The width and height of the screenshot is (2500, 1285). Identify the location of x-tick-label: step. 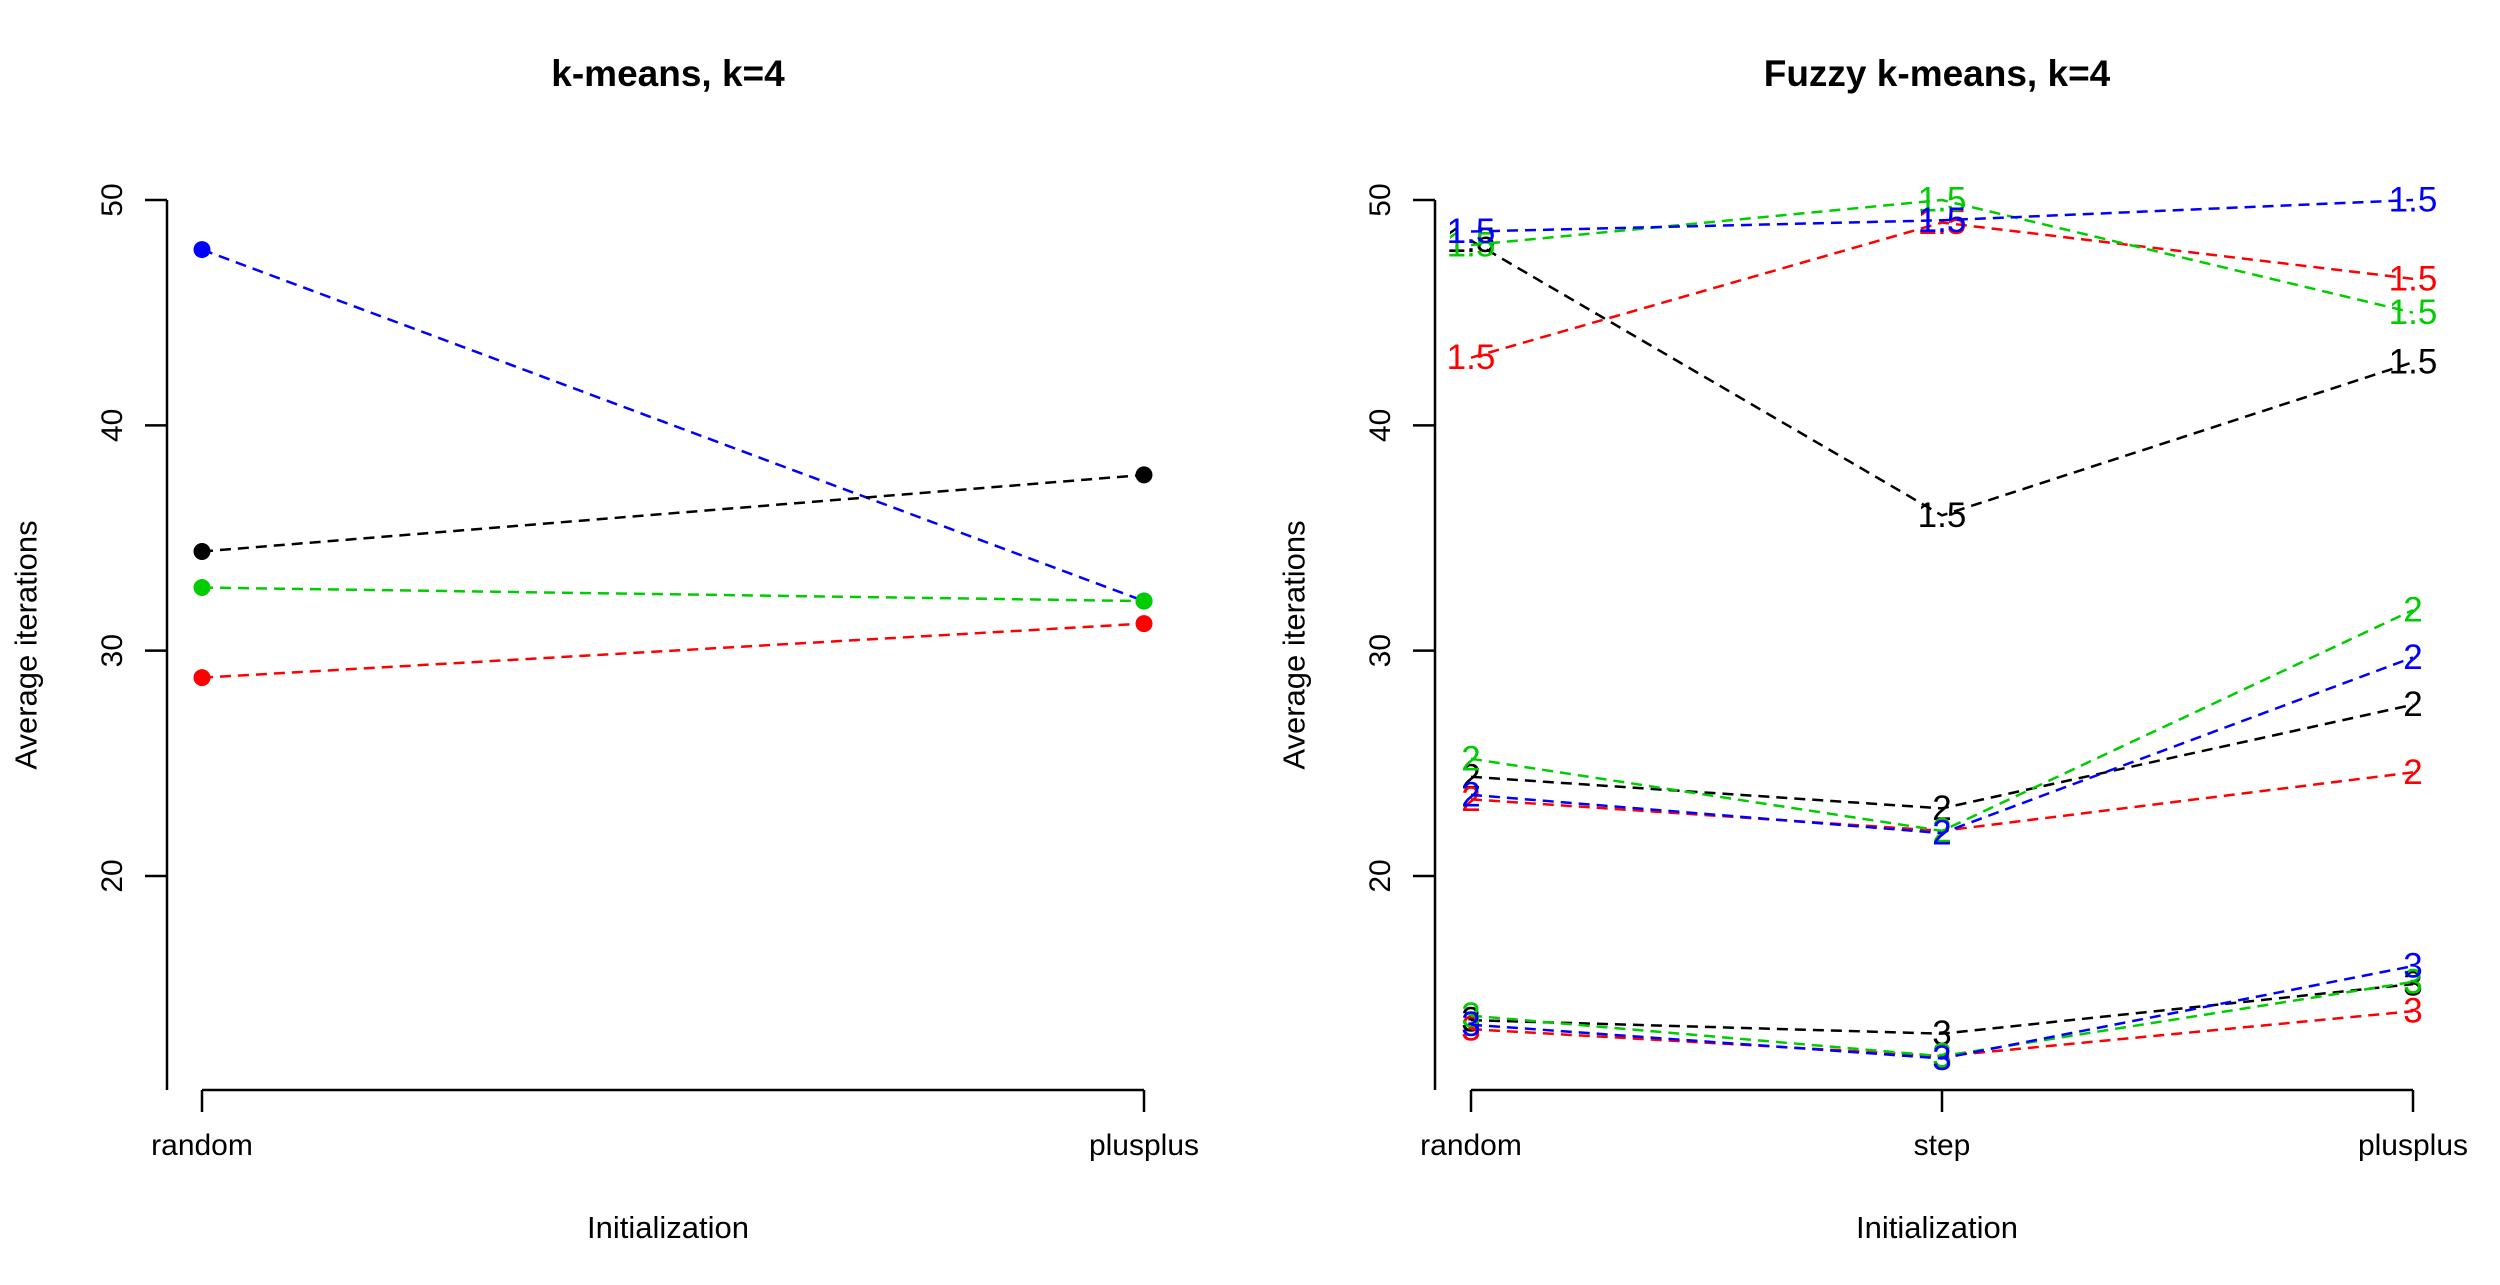
(1942, 1145).